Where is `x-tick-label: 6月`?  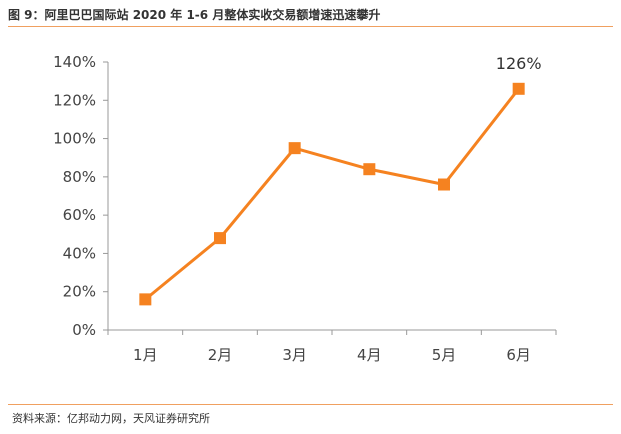 x-tick-label: 6月 is located at coordinates (518, 355).